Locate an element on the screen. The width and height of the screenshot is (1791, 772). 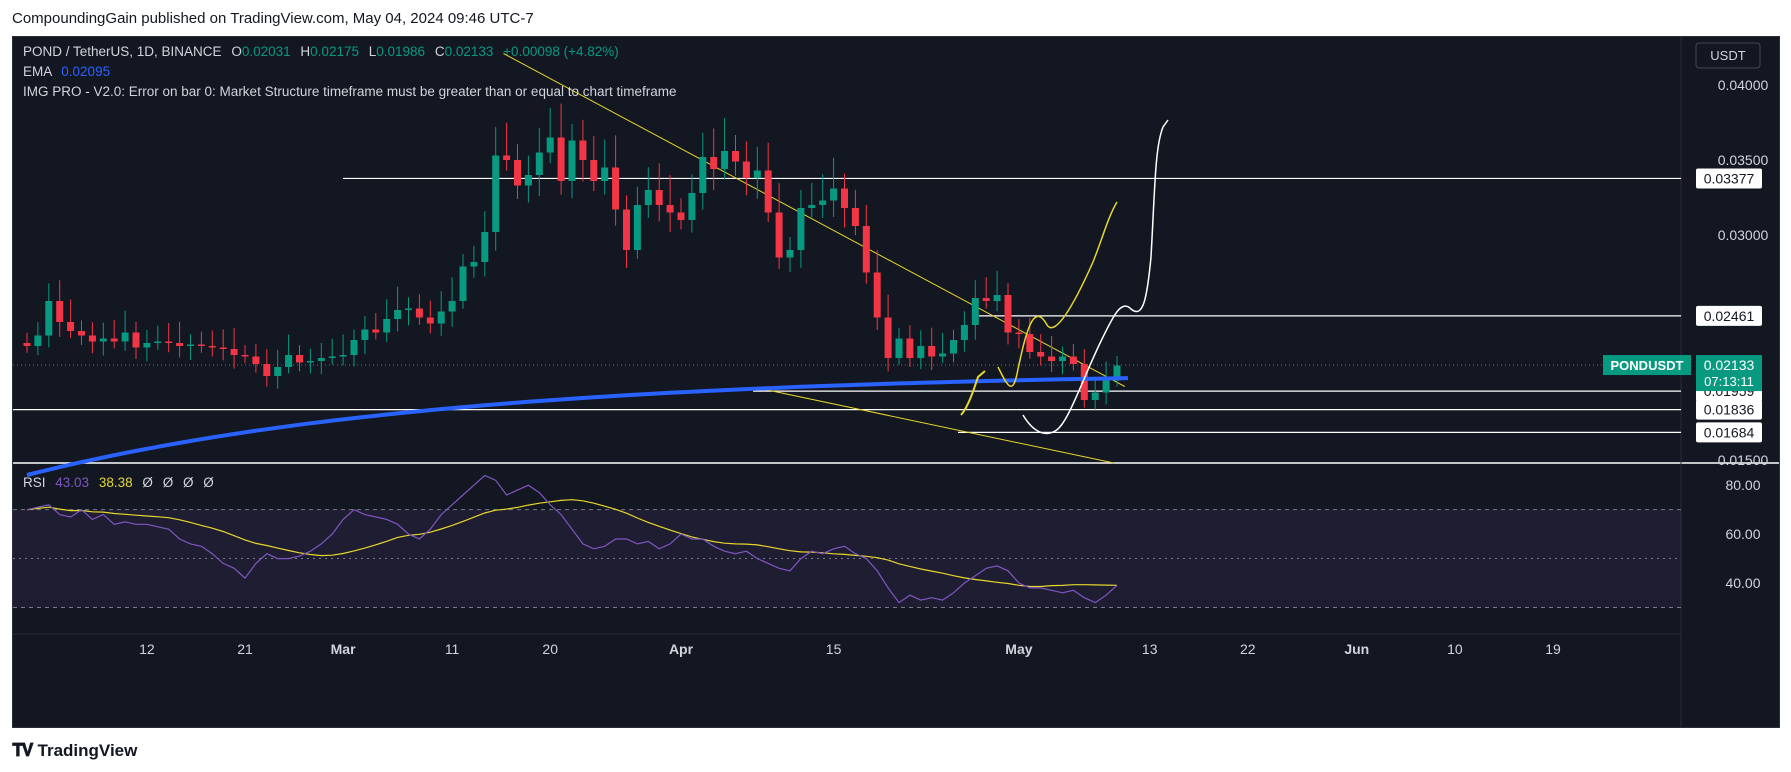
rsi-line is located at coordinates (572, 539).